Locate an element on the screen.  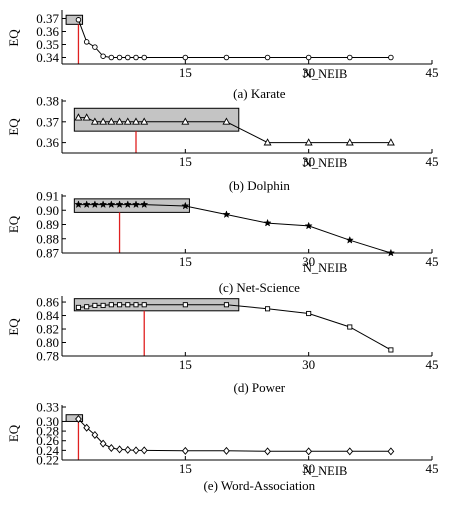
y-tick-label: 0.28 is located at coordinates (47, 431).